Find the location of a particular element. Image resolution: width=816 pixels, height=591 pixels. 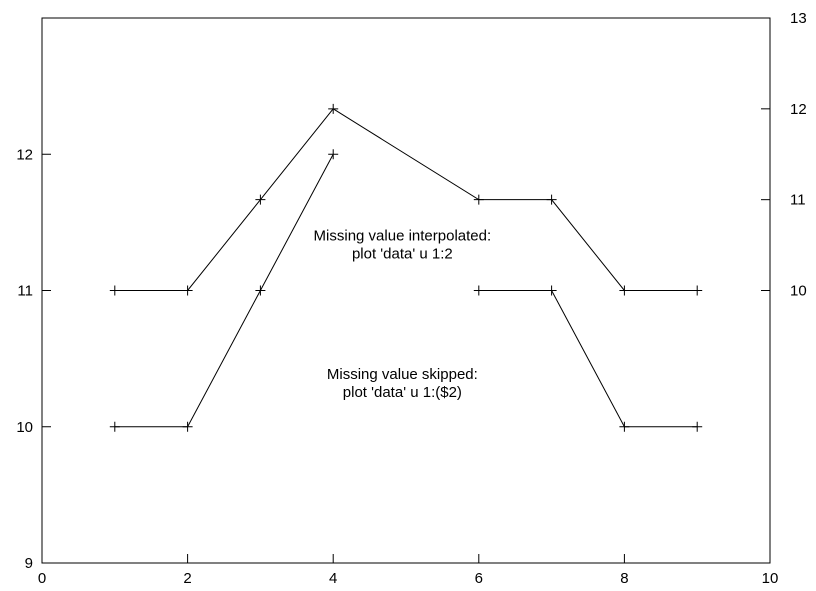

y-right-tick-label: 13 is located at coordinates (798, 18).